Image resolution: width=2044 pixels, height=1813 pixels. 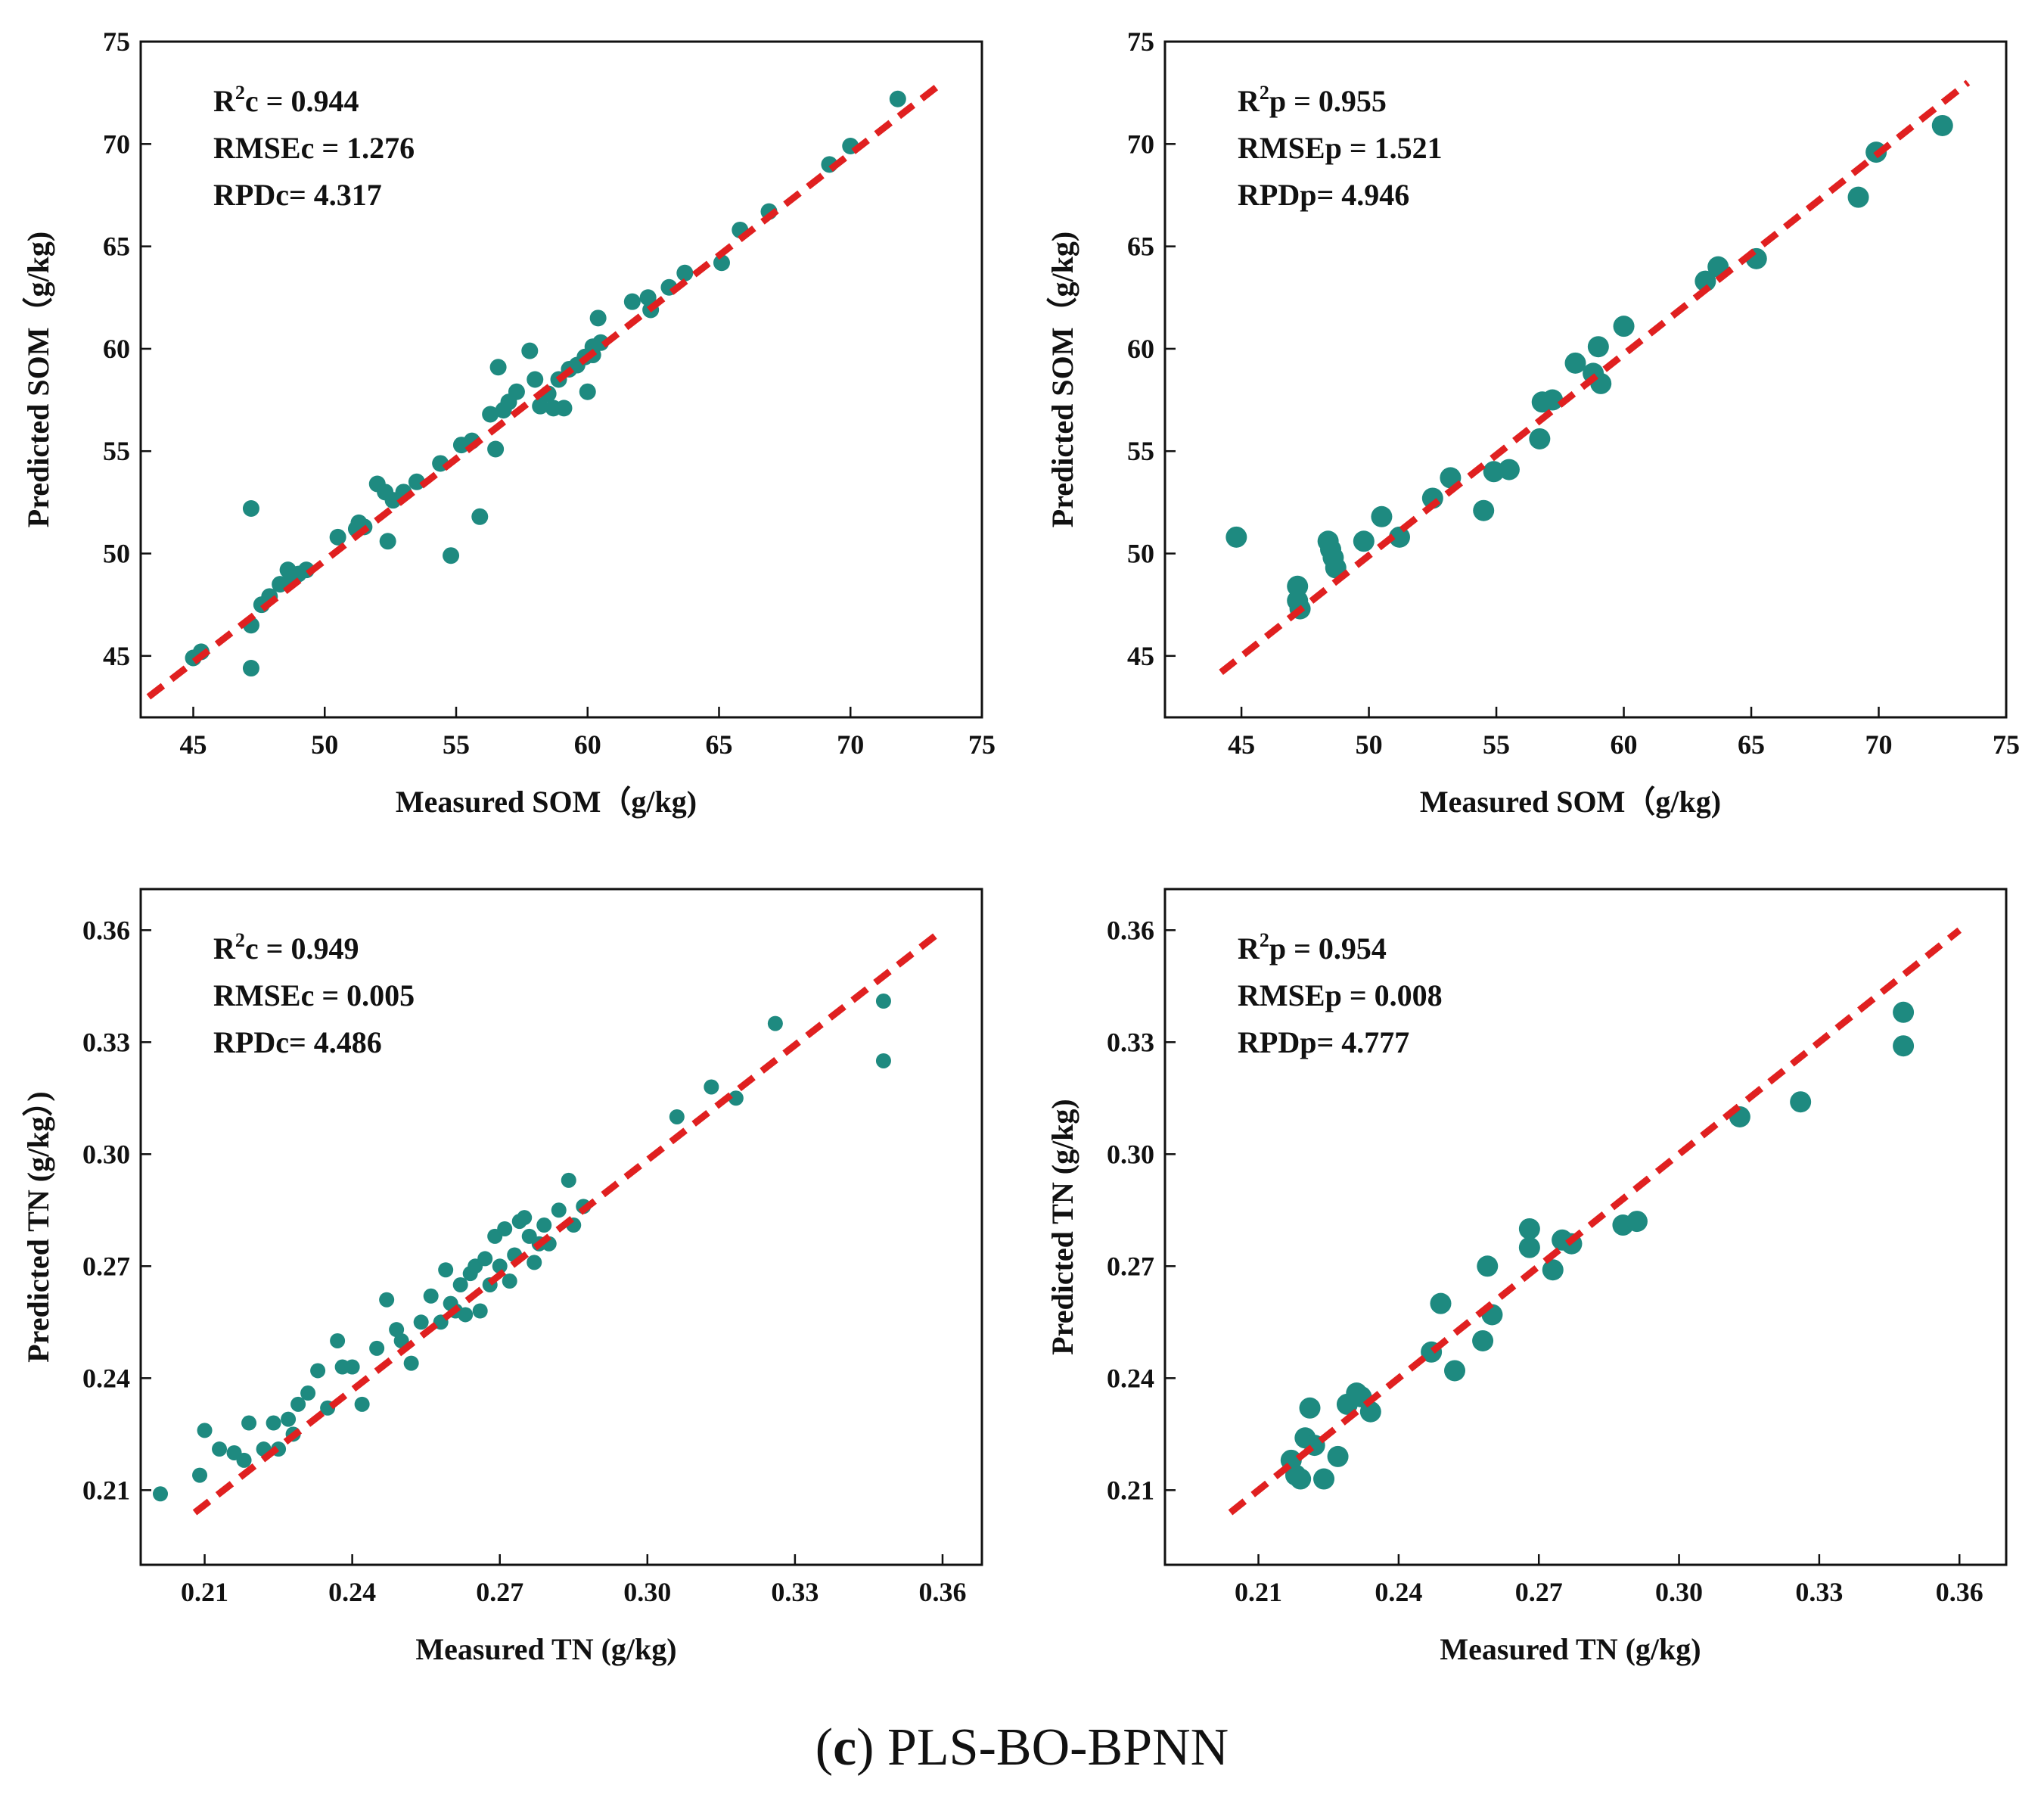 What do you see at coordinates (1819, 1592) in the screenshot?
I see `x-tick-label: 0.33` at bounding box center [1819, 1592].